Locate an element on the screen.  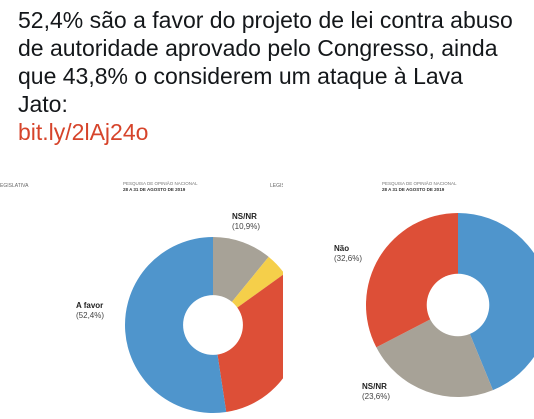
slice-label: Não is located at coordinates (341, 248).